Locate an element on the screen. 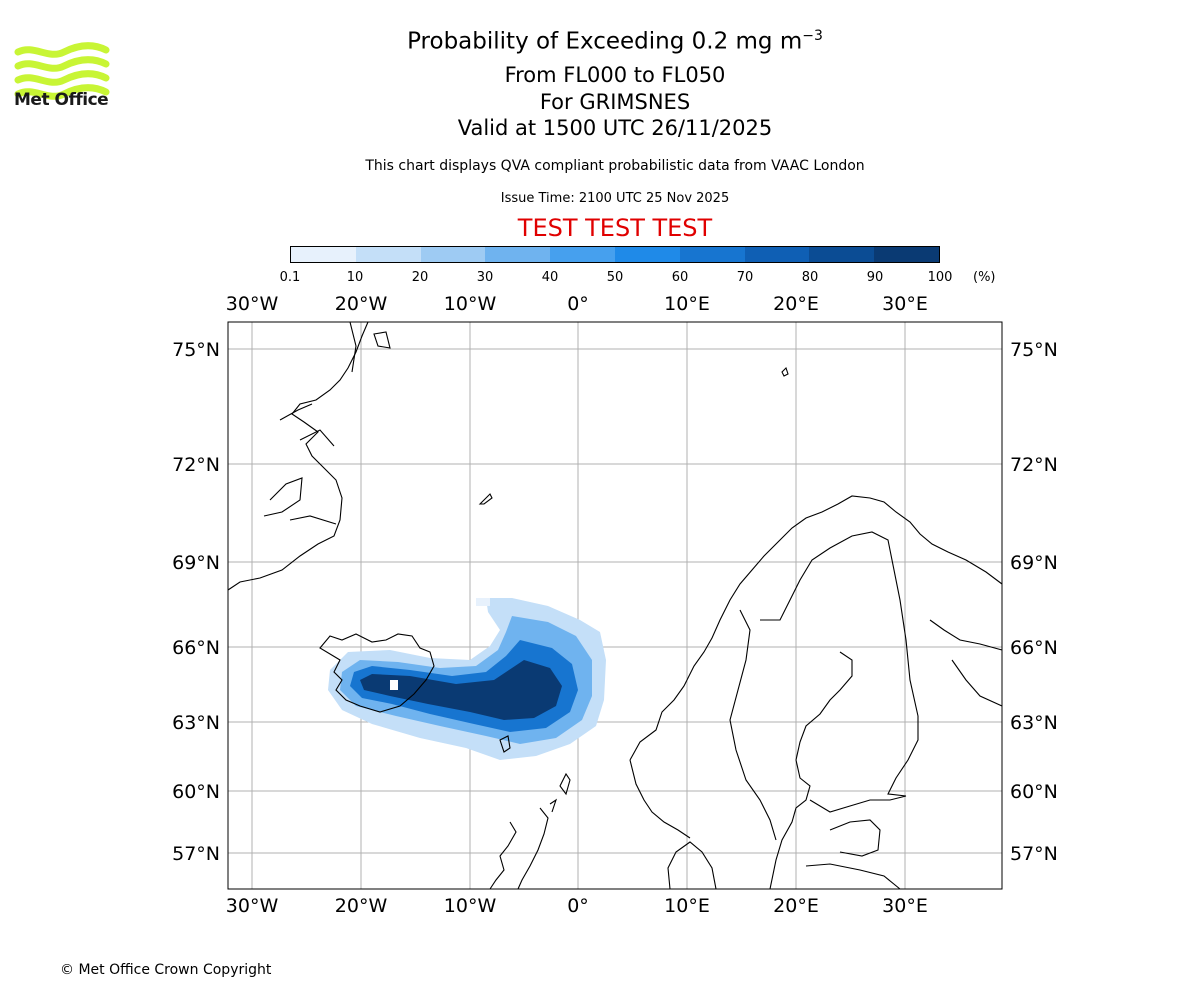  plume-fringe-north is located at coordinates (483, 602).